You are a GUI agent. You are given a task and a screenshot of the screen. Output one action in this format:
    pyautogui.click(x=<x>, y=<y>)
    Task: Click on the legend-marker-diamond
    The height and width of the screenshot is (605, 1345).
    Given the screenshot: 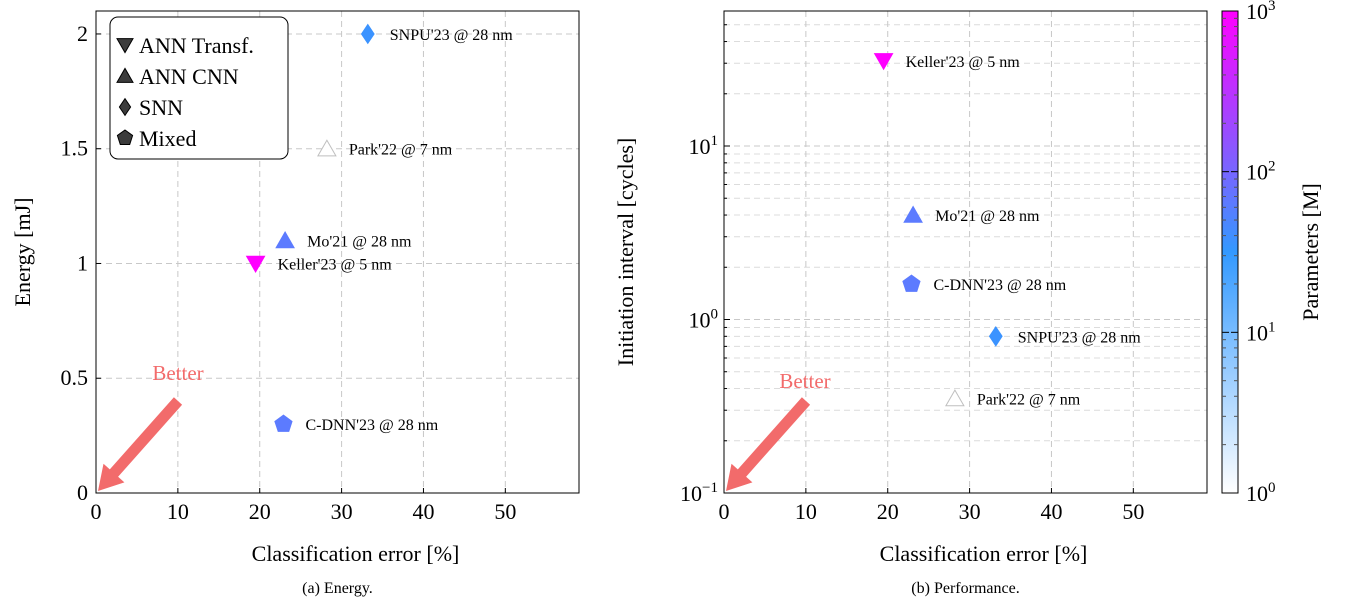 What is the action you would take?
    pyautogui.click(x=125, y=107)
    